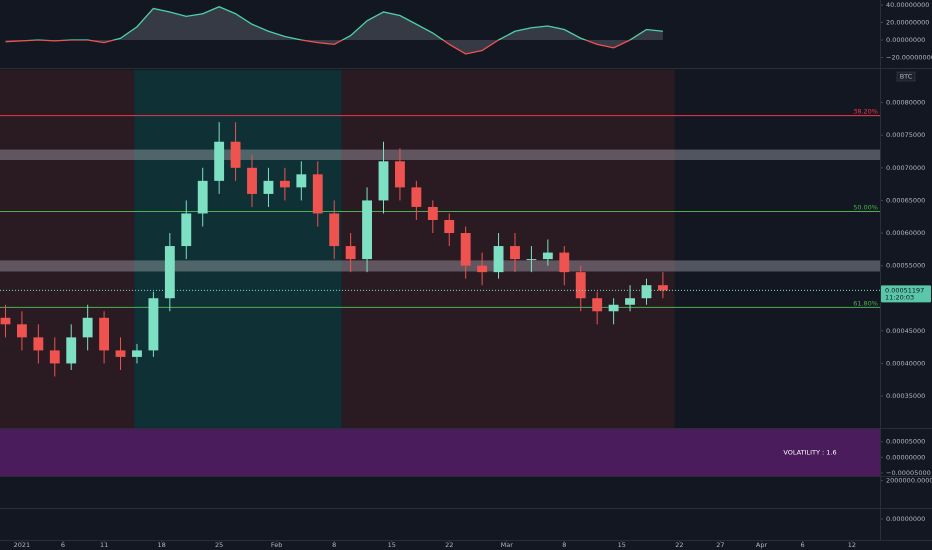  Describe the element at coordinates (440, 452) in the screenshot. I see `pane-background` at that location.